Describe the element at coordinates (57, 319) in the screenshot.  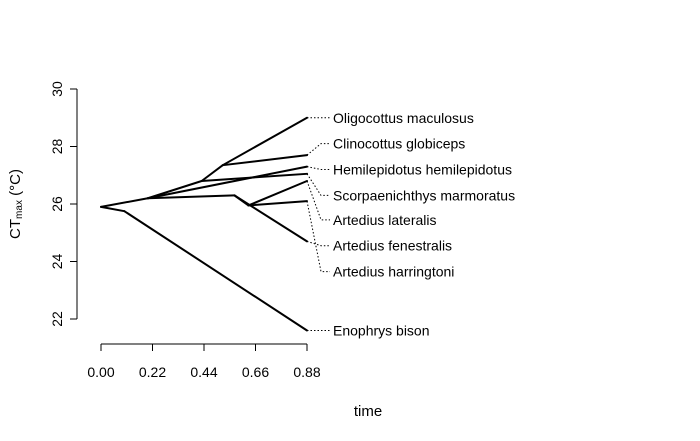
I see `y-tick-label: 22` at that location.